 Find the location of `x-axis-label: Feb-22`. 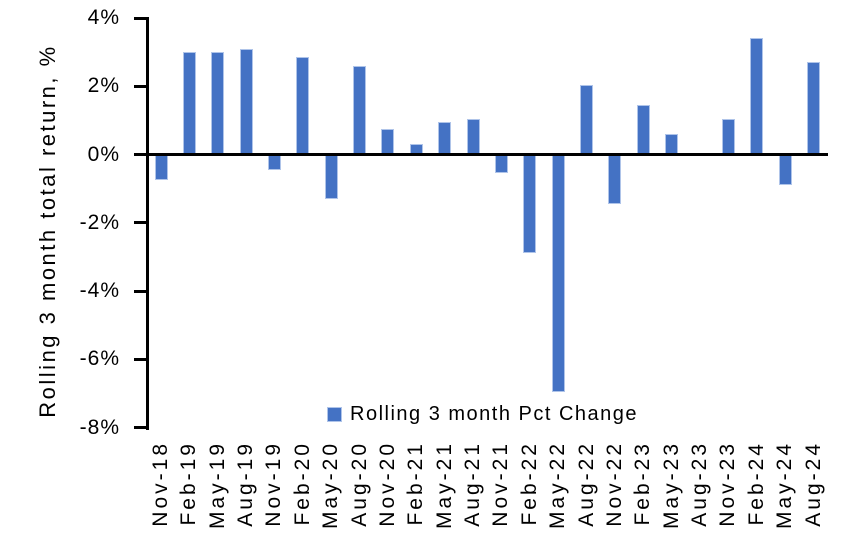

x-axis-label: Feb-22 is located at coordinates (529, 483).